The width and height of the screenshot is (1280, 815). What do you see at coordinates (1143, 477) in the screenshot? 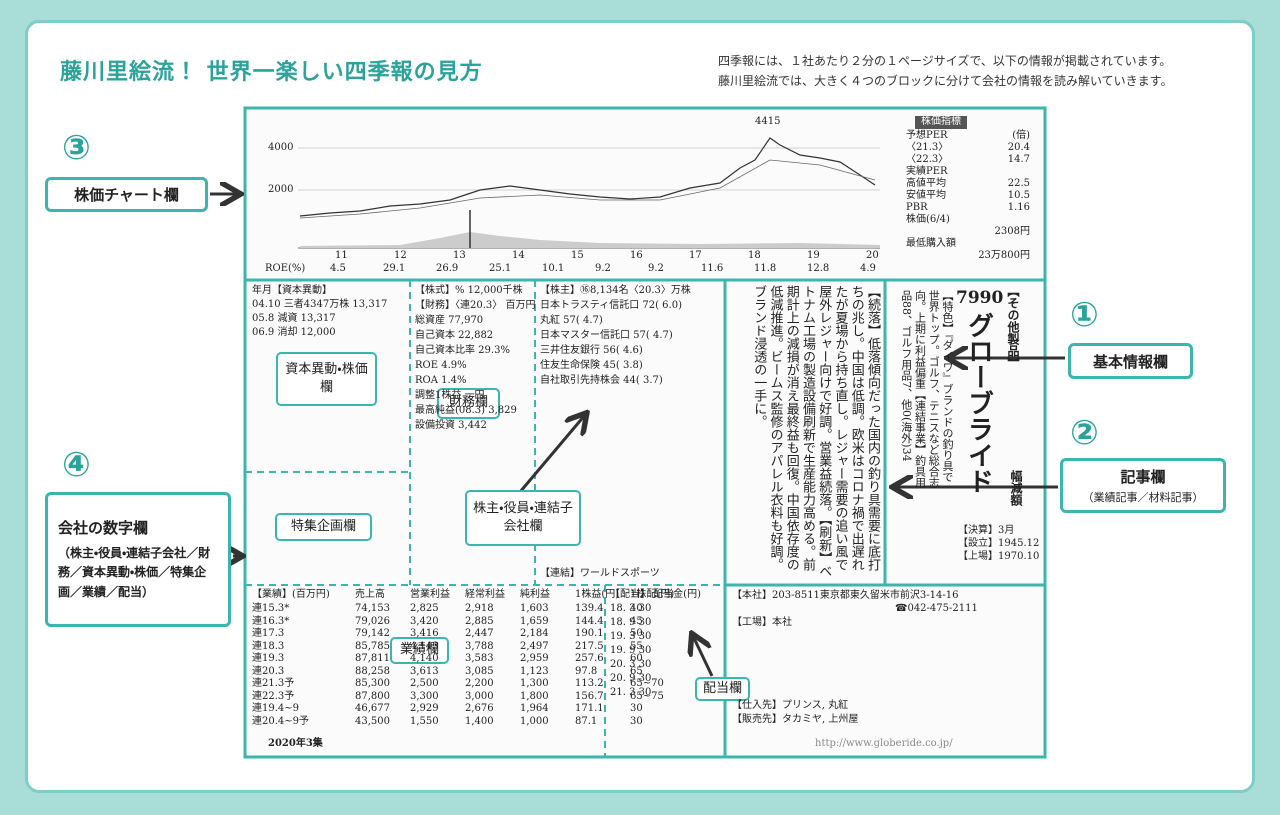
I see `callout-label: 記事欄` at bounding box center [1143, 477].